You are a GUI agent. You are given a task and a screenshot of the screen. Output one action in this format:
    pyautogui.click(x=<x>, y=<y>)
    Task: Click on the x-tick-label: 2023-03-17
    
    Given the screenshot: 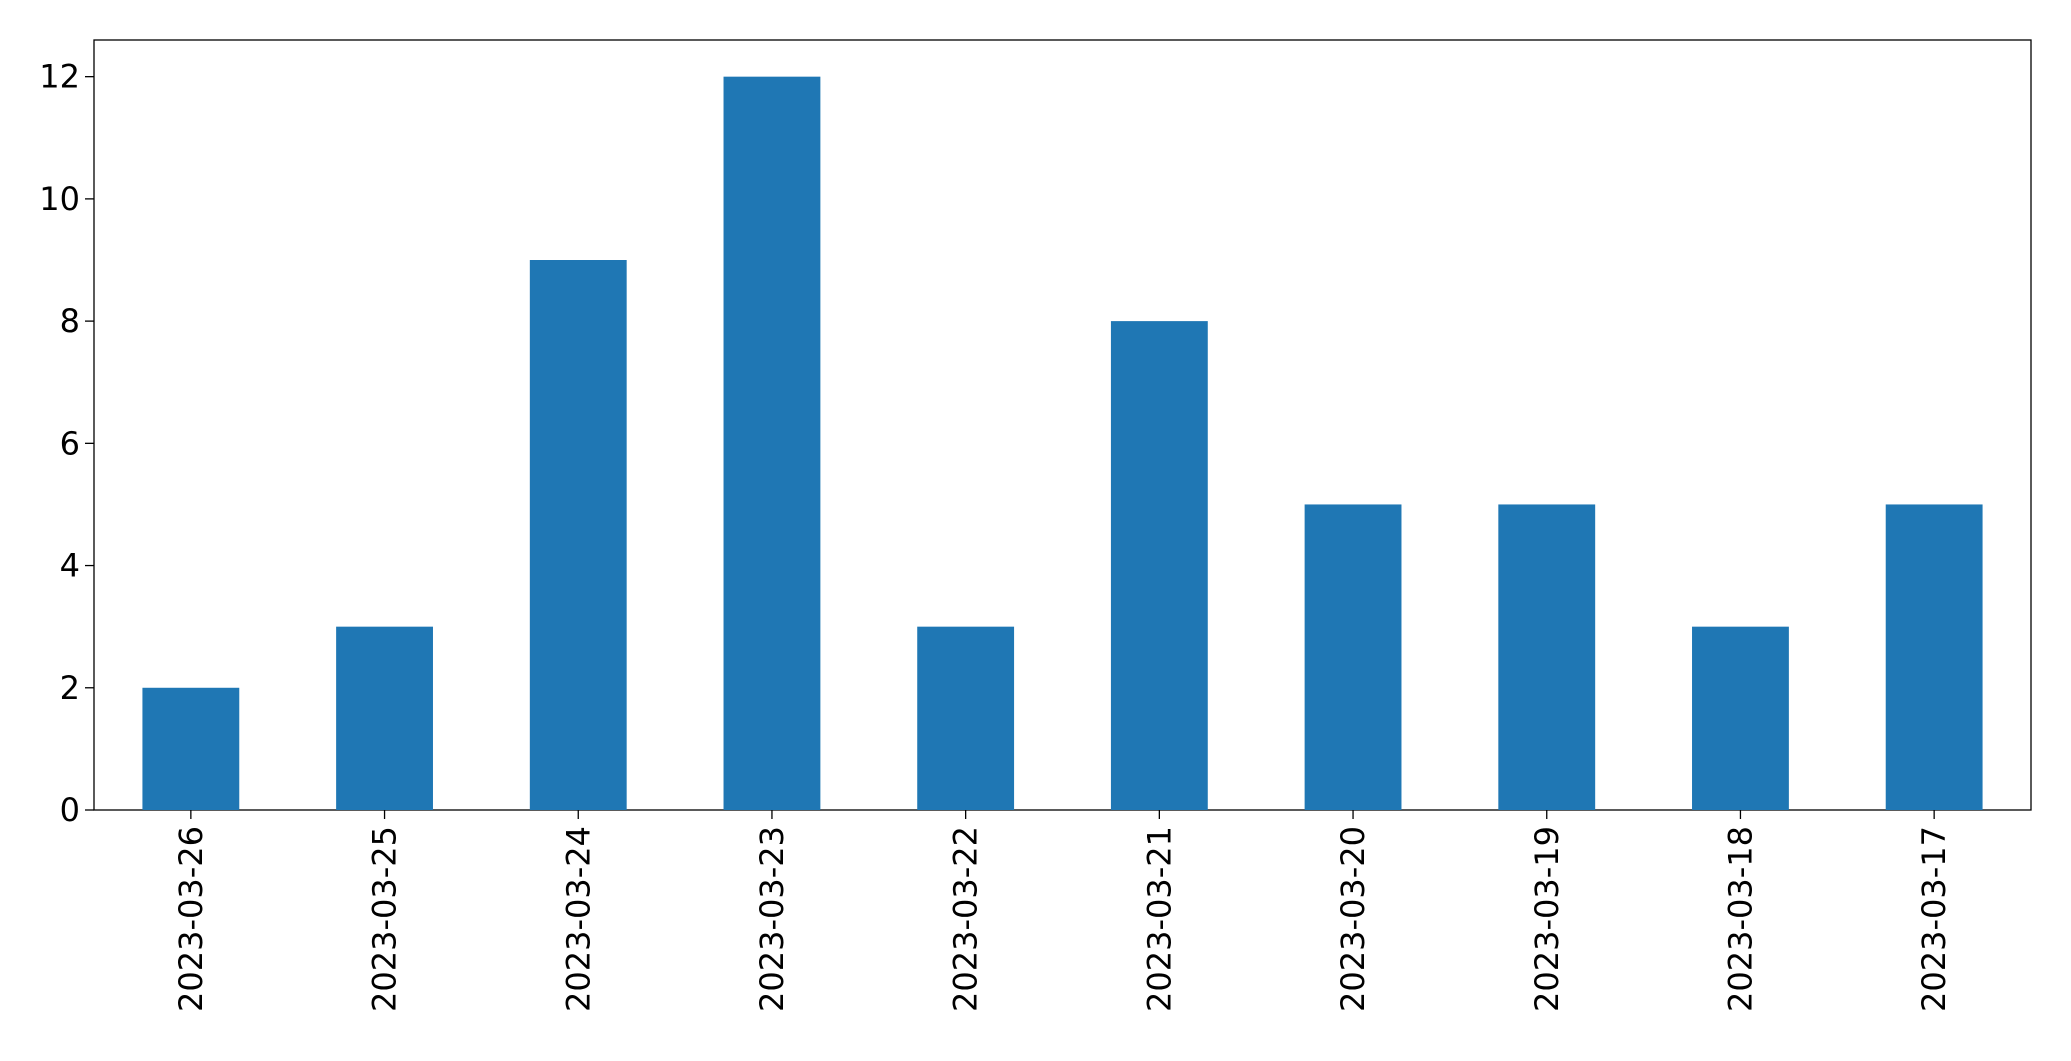 What is the action you would take?
    pyautogui.click(x=1934, y=919)
    